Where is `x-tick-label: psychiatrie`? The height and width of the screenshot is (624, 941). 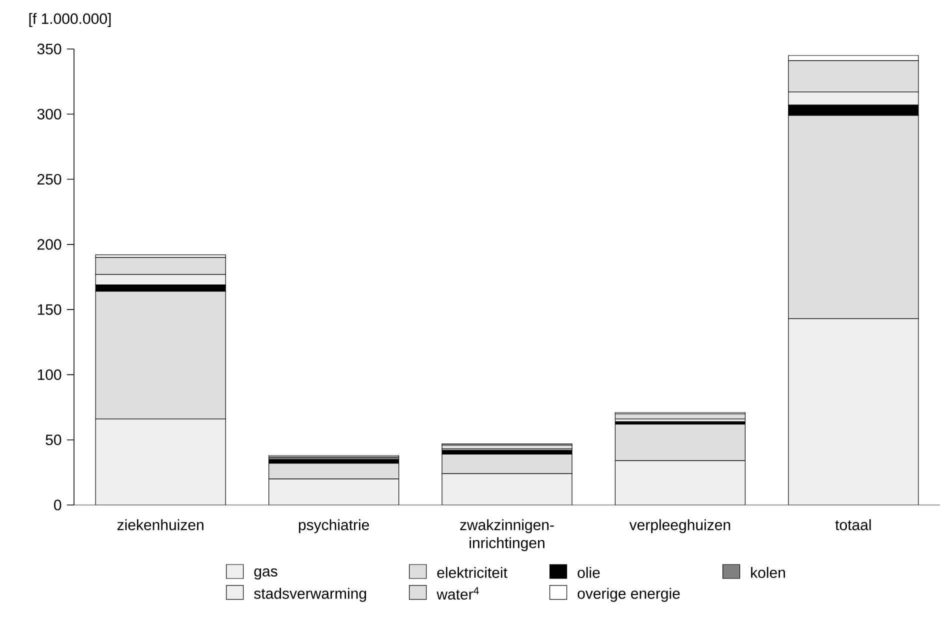 x-tick-label: psychiatrie is located at coordinates (333, 526).